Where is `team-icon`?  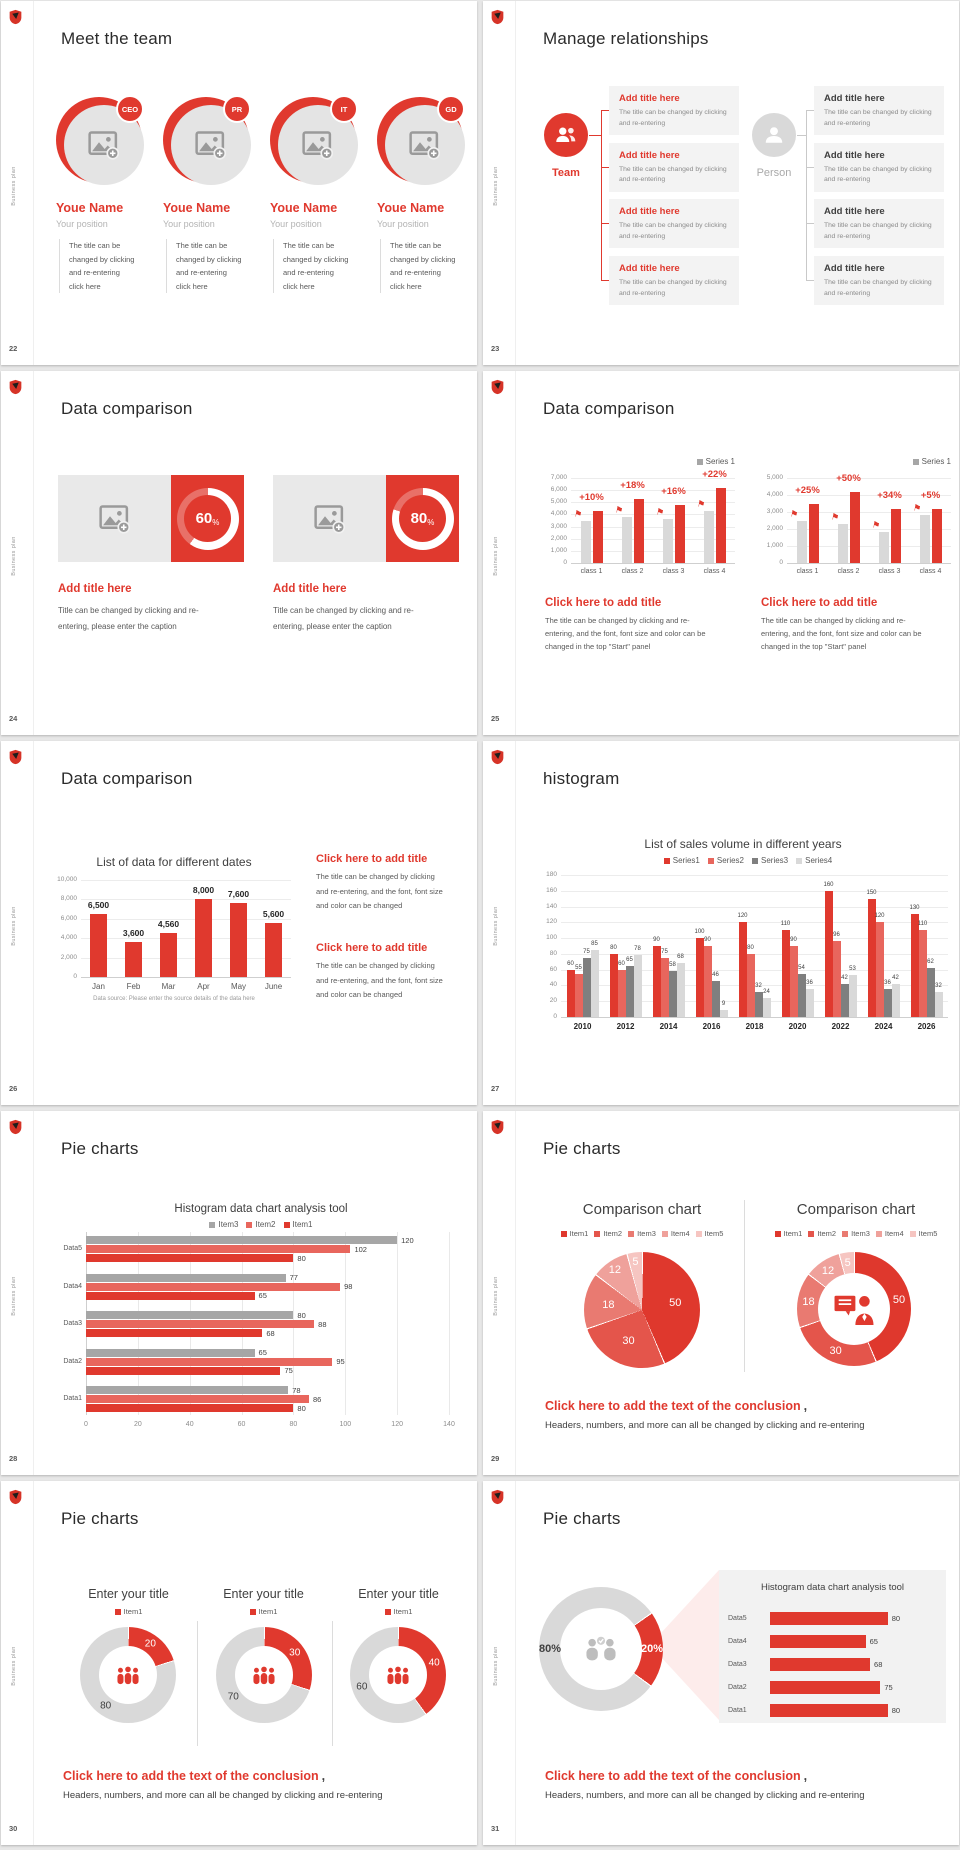
team-icon is located at coordinates (566, 135).